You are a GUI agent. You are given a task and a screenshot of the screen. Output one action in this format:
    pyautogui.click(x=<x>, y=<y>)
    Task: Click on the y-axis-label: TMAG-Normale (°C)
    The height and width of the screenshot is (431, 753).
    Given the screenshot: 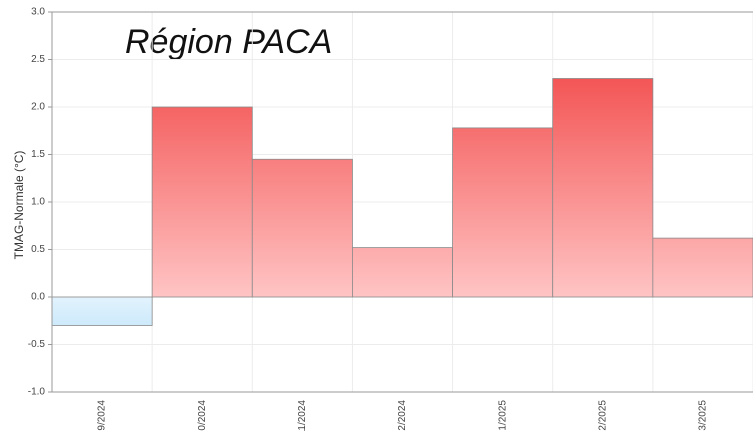 What is the action you would take?
    pyautogui.click(x=19, y=205)
    